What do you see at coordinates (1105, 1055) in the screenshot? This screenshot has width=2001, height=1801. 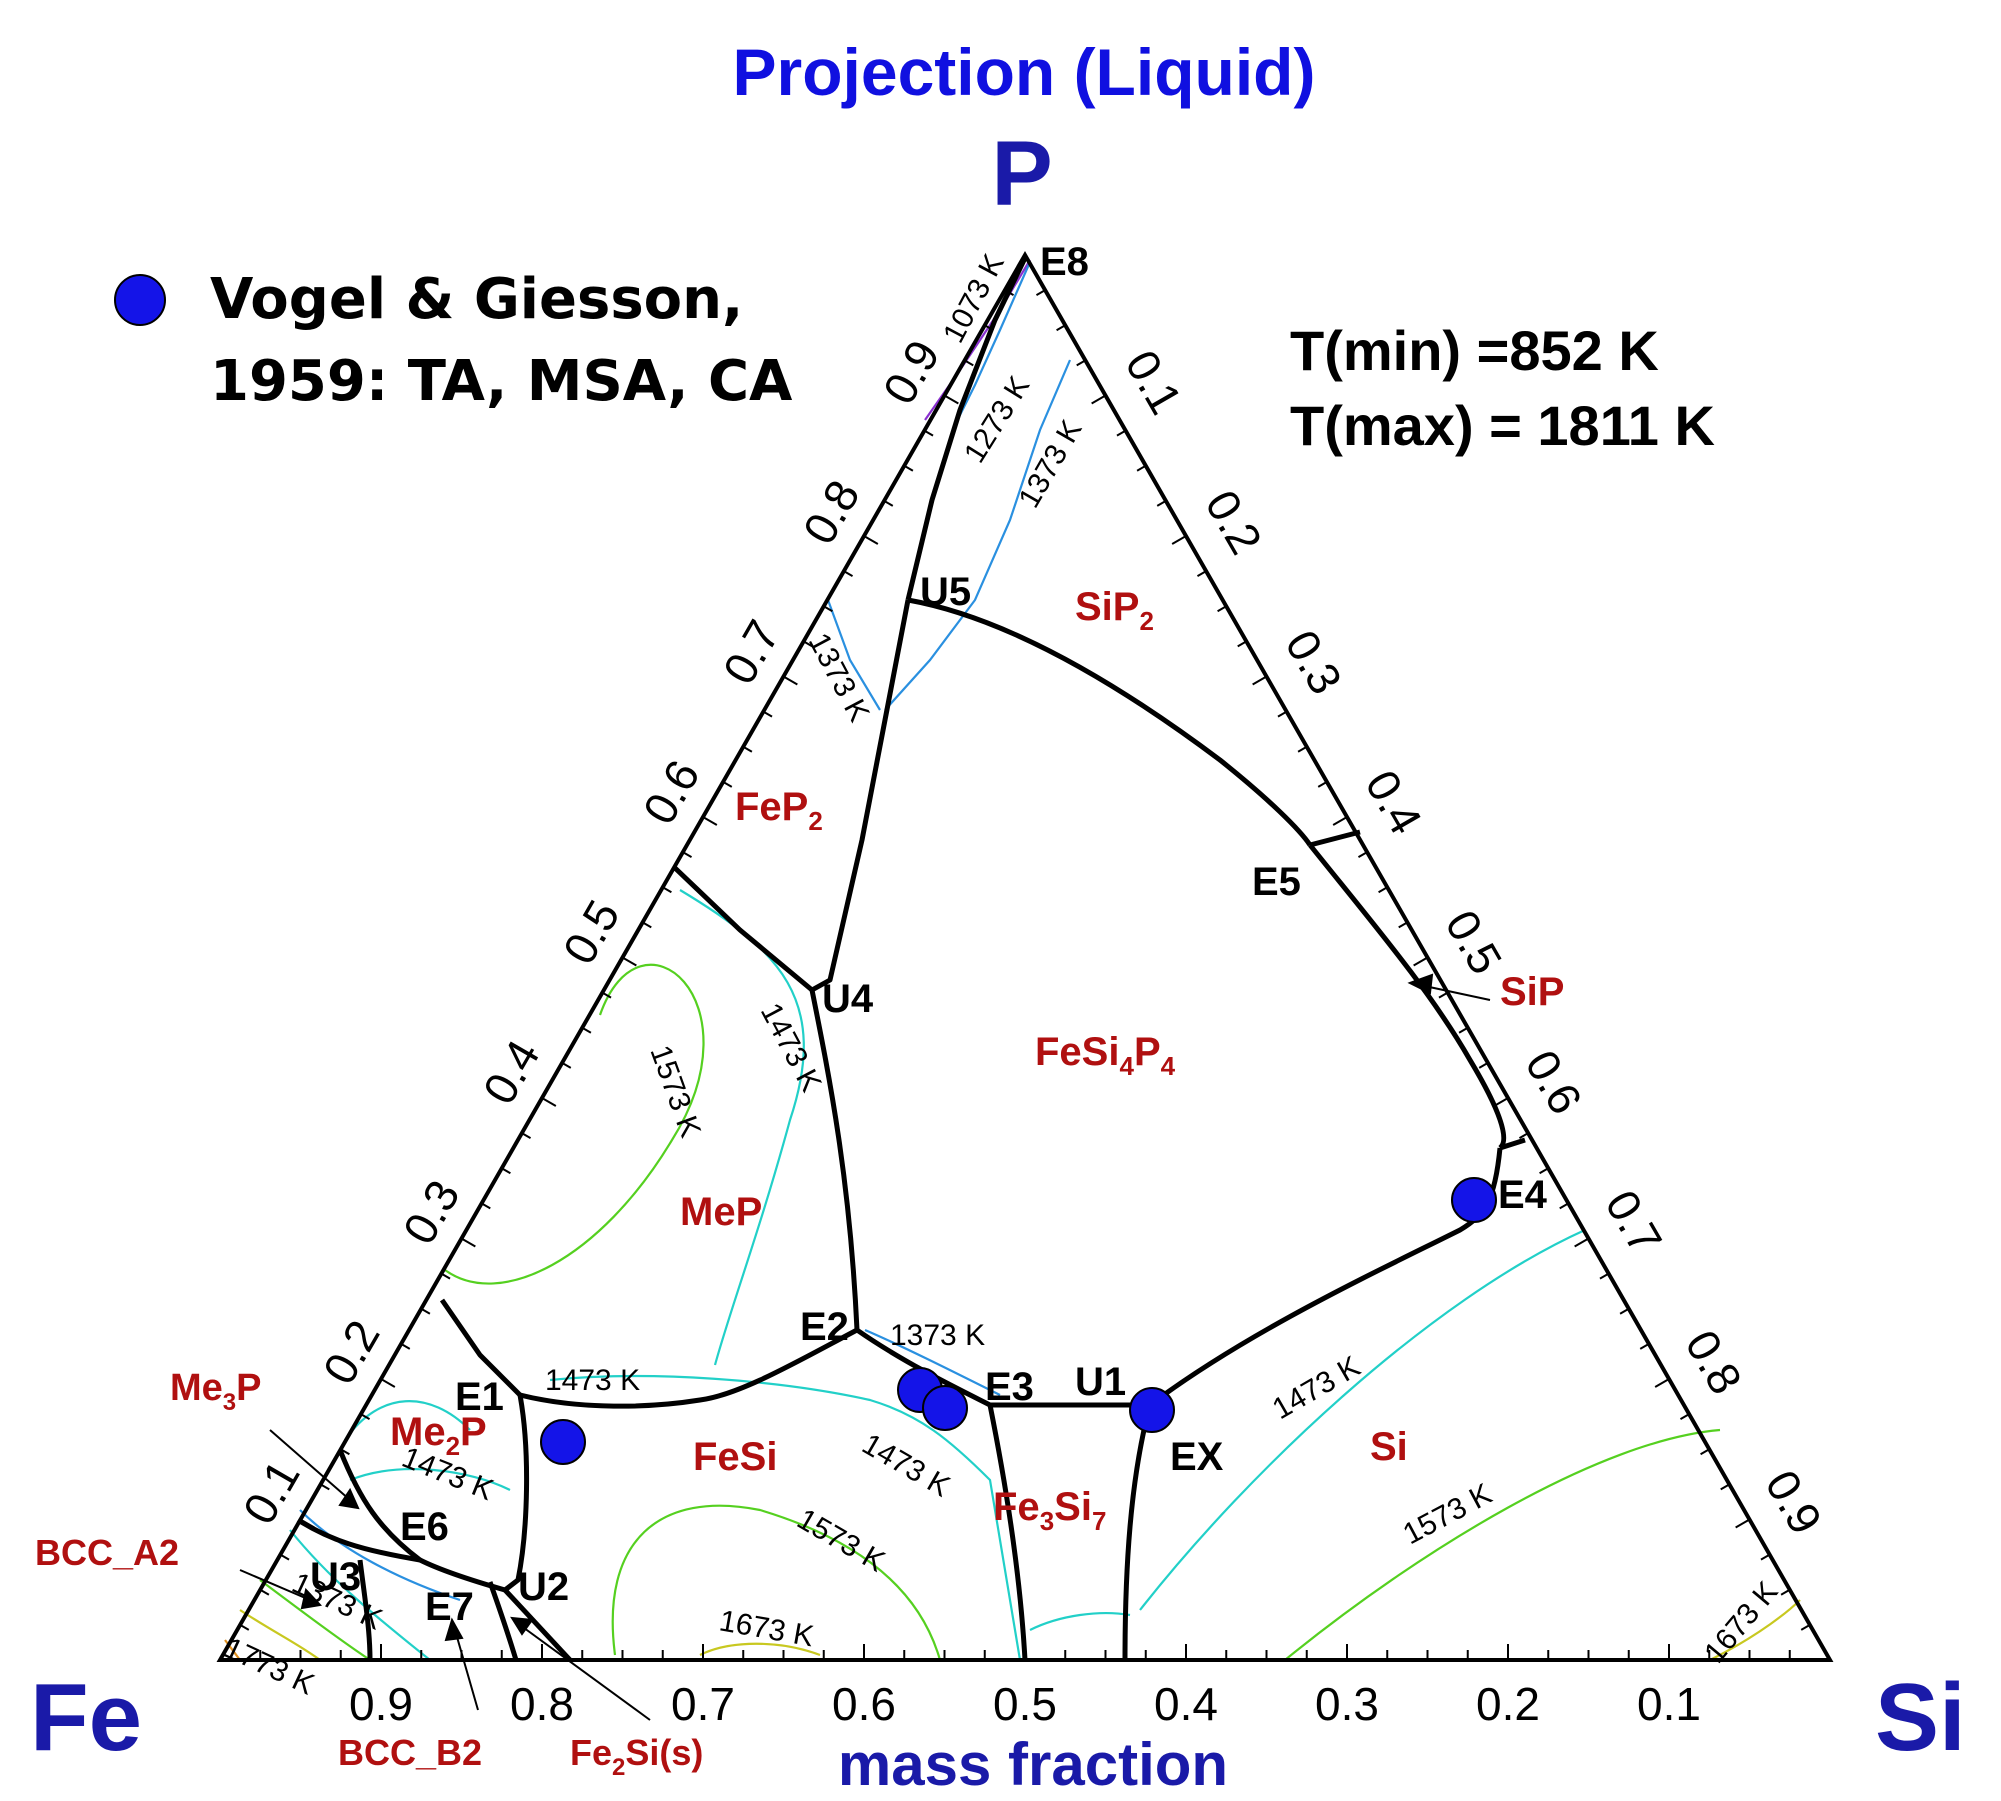 I see `phase-fesi4p4: FeSi4P4` at bounding box center [1105, 1055].